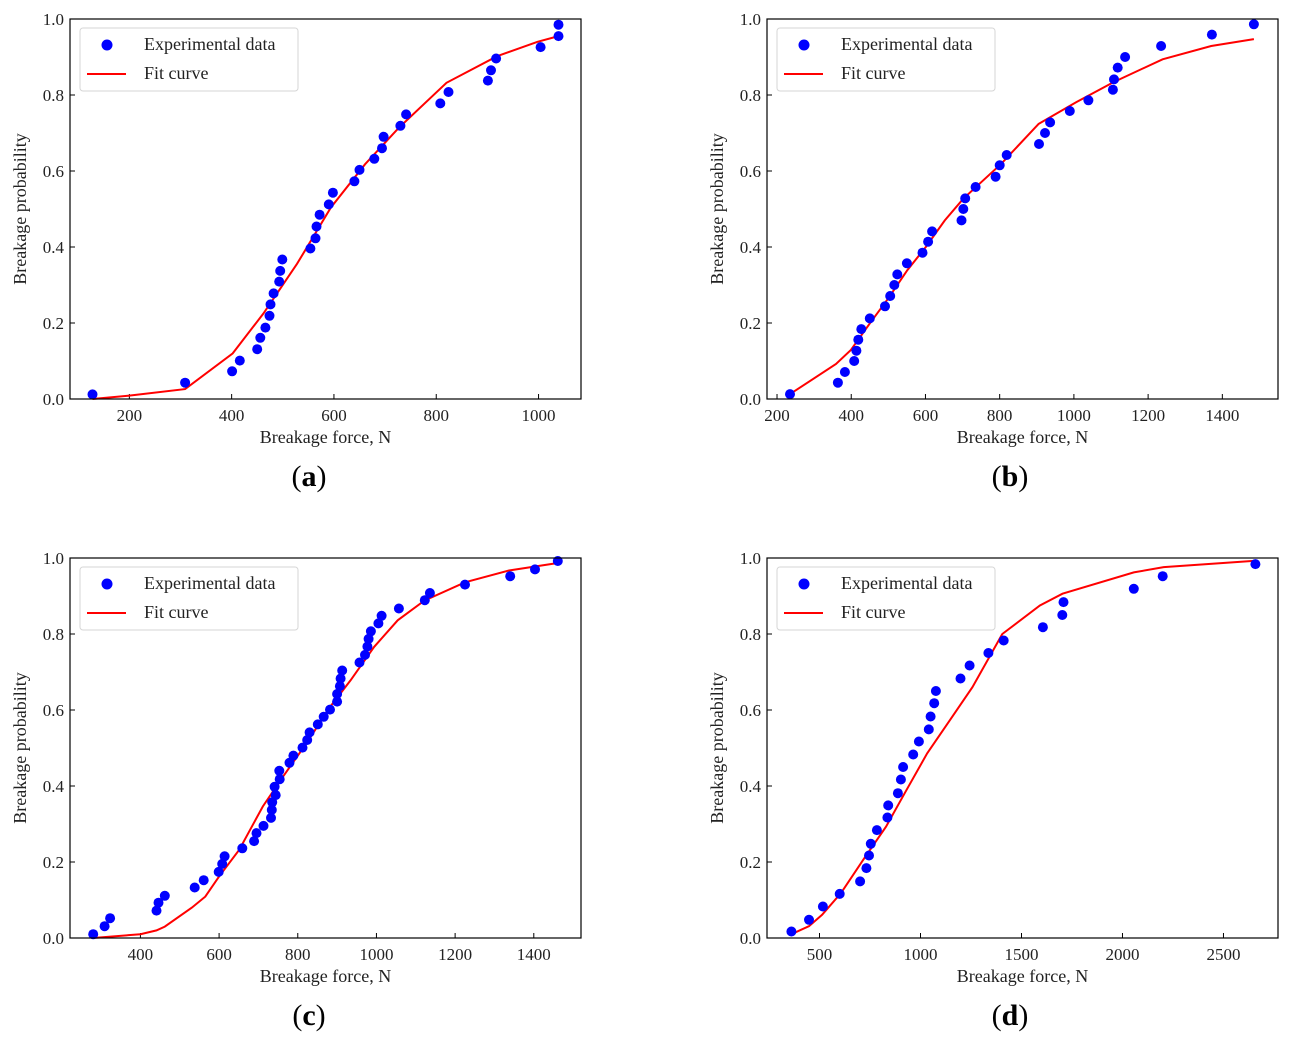 The image size is (1292, 1061). Describe the element at coordinates (1022, 976) in the screenshot. I see `x-axis-label-d: Breakage force, N` at that location.